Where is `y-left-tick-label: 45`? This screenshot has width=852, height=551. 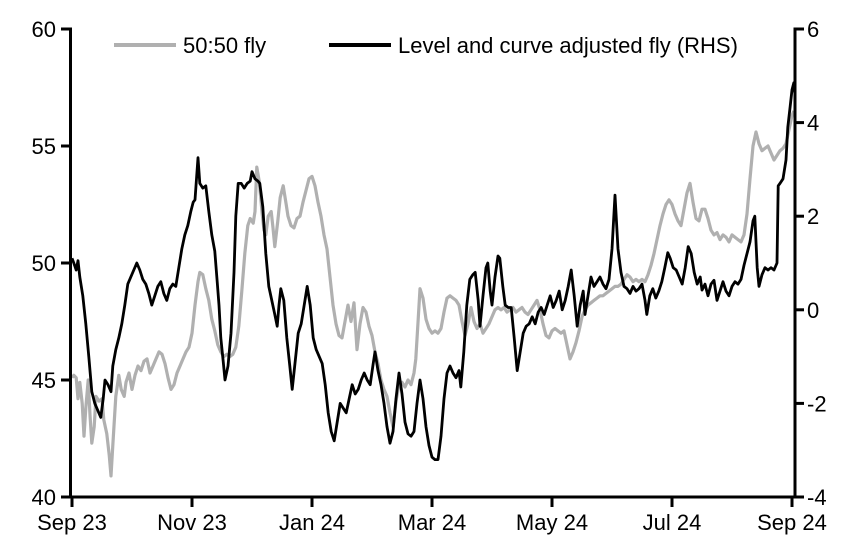
y-left-tick-label: 45 is located at coordinates (44, 380).